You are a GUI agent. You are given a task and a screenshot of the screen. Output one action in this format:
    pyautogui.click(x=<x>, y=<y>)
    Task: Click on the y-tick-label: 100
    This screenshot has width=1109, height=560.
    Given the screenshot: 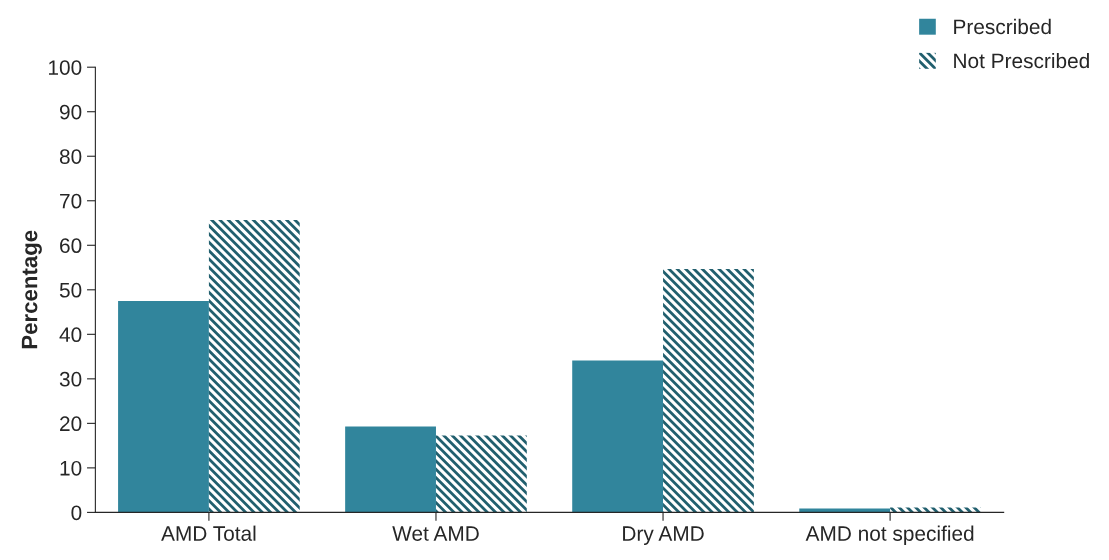 What is the action you would take?
    pyautogui.click(x=65, y=67)
    